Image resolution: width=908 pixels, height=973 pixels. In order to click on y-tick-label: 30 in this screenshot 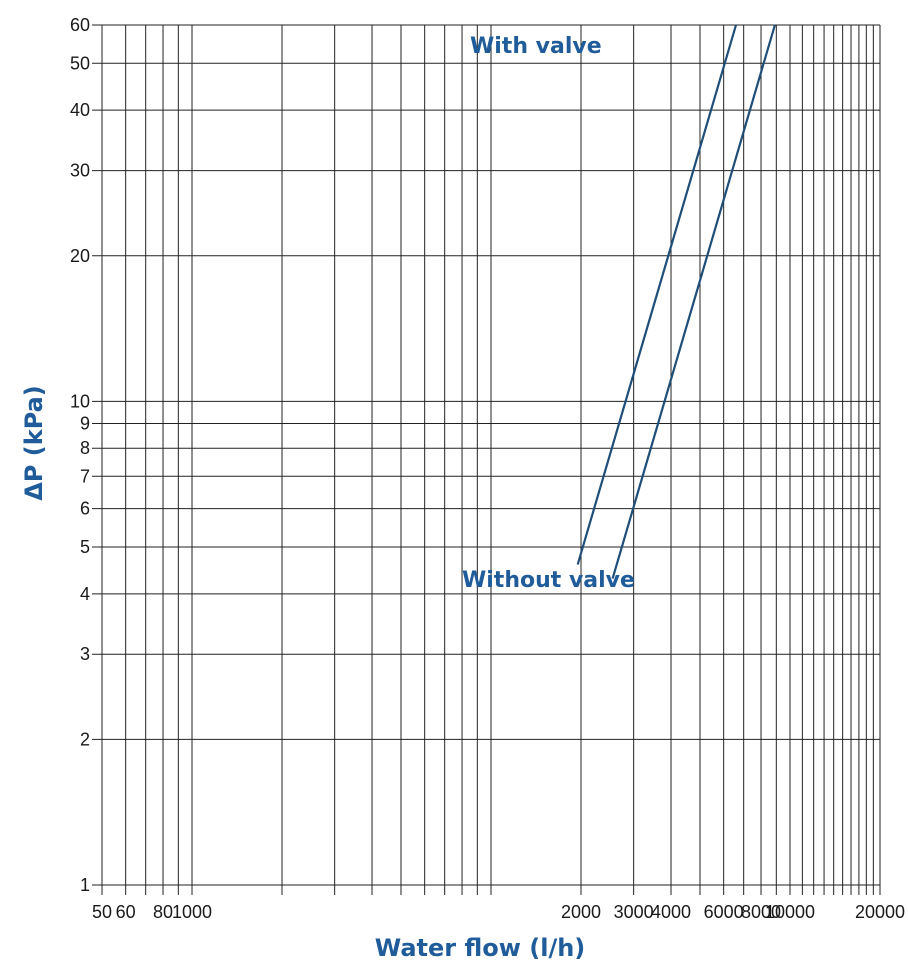, I will do `click(80, 171)`.